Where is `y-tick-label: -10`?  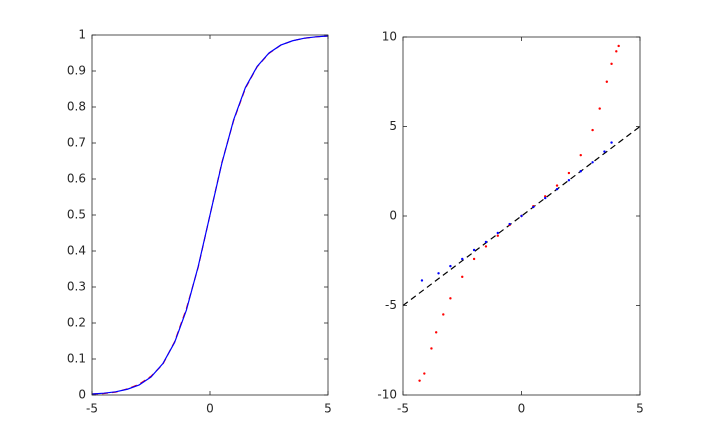 y-tick-label: -10 is located at coordinates (387, 395).